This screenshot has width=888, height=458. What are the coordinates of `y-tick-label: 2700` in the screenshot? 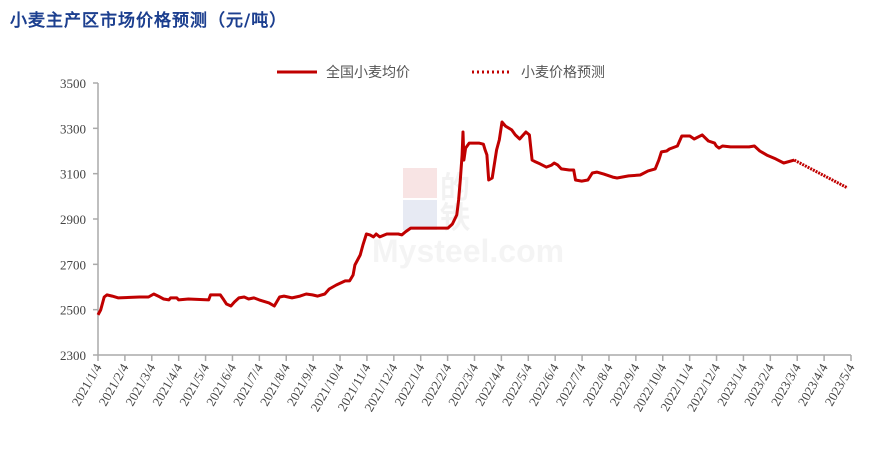 It's located at (73, 264).